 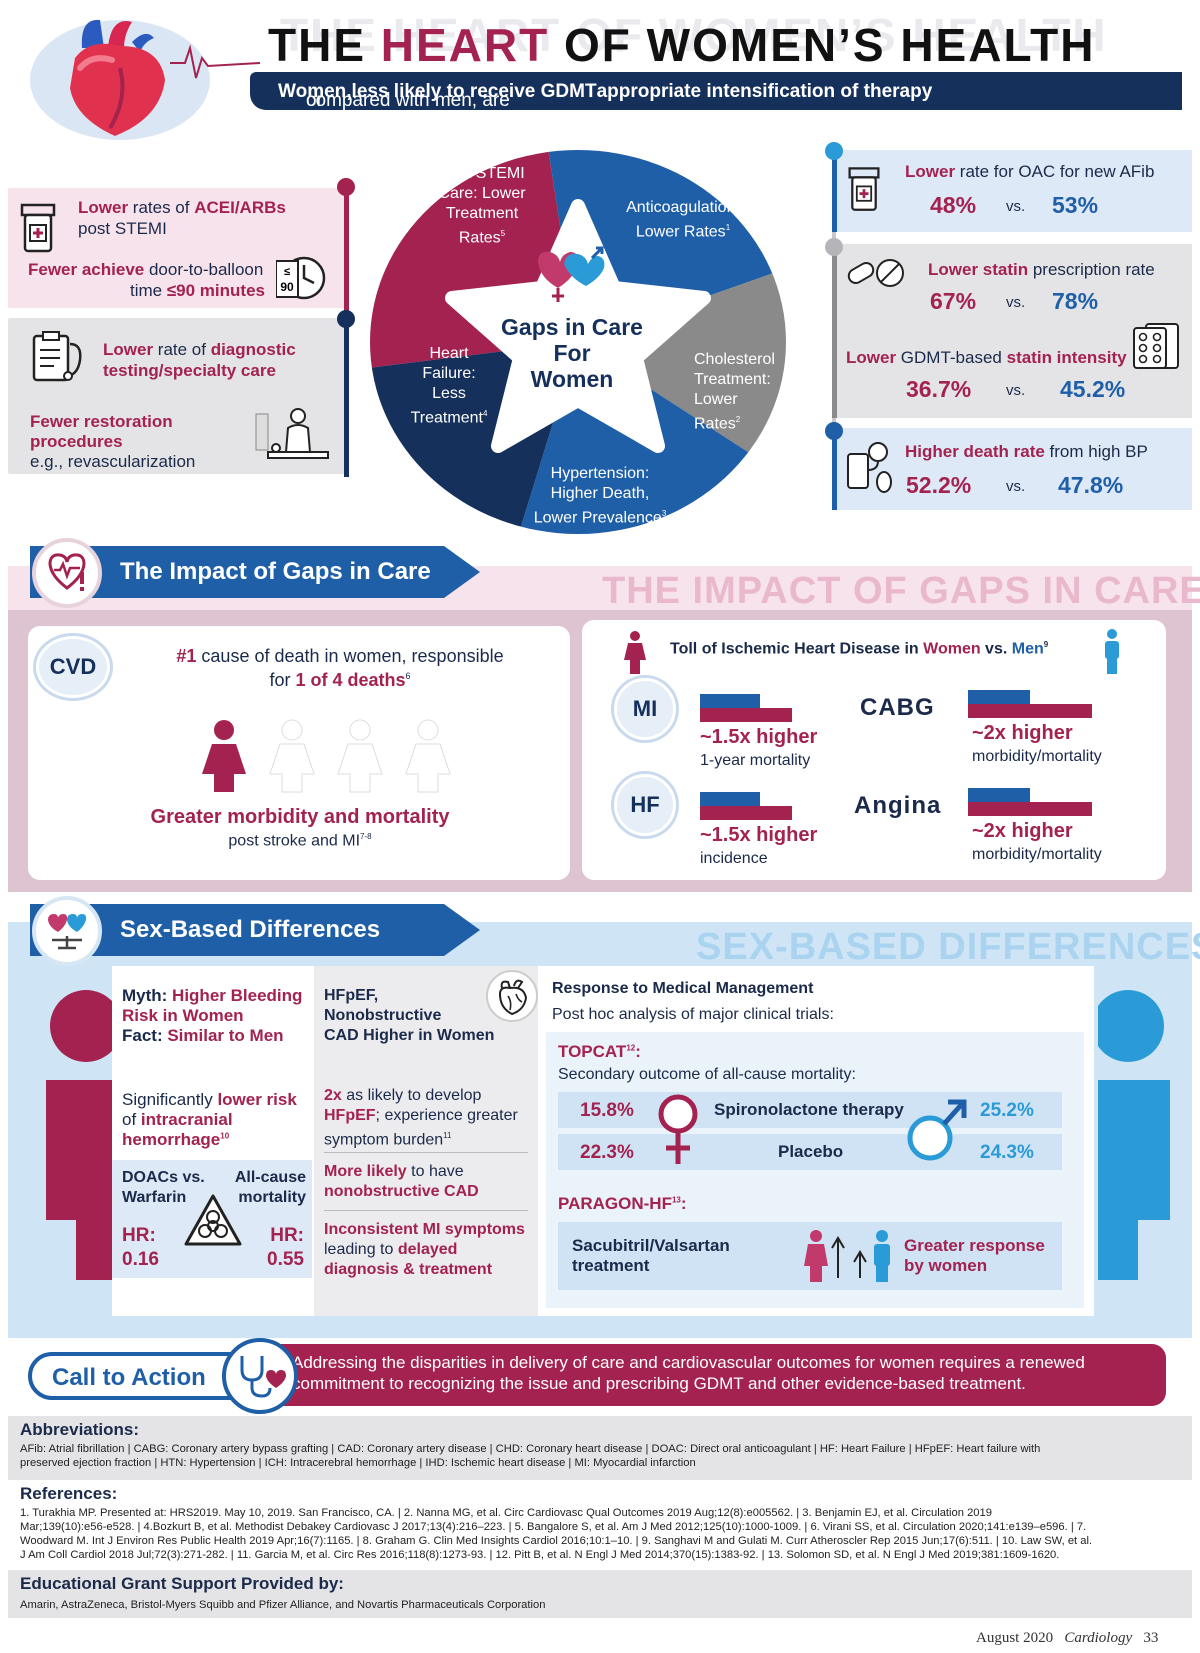 I want to click on patient-bed-icon, so click(x=293, y=436).